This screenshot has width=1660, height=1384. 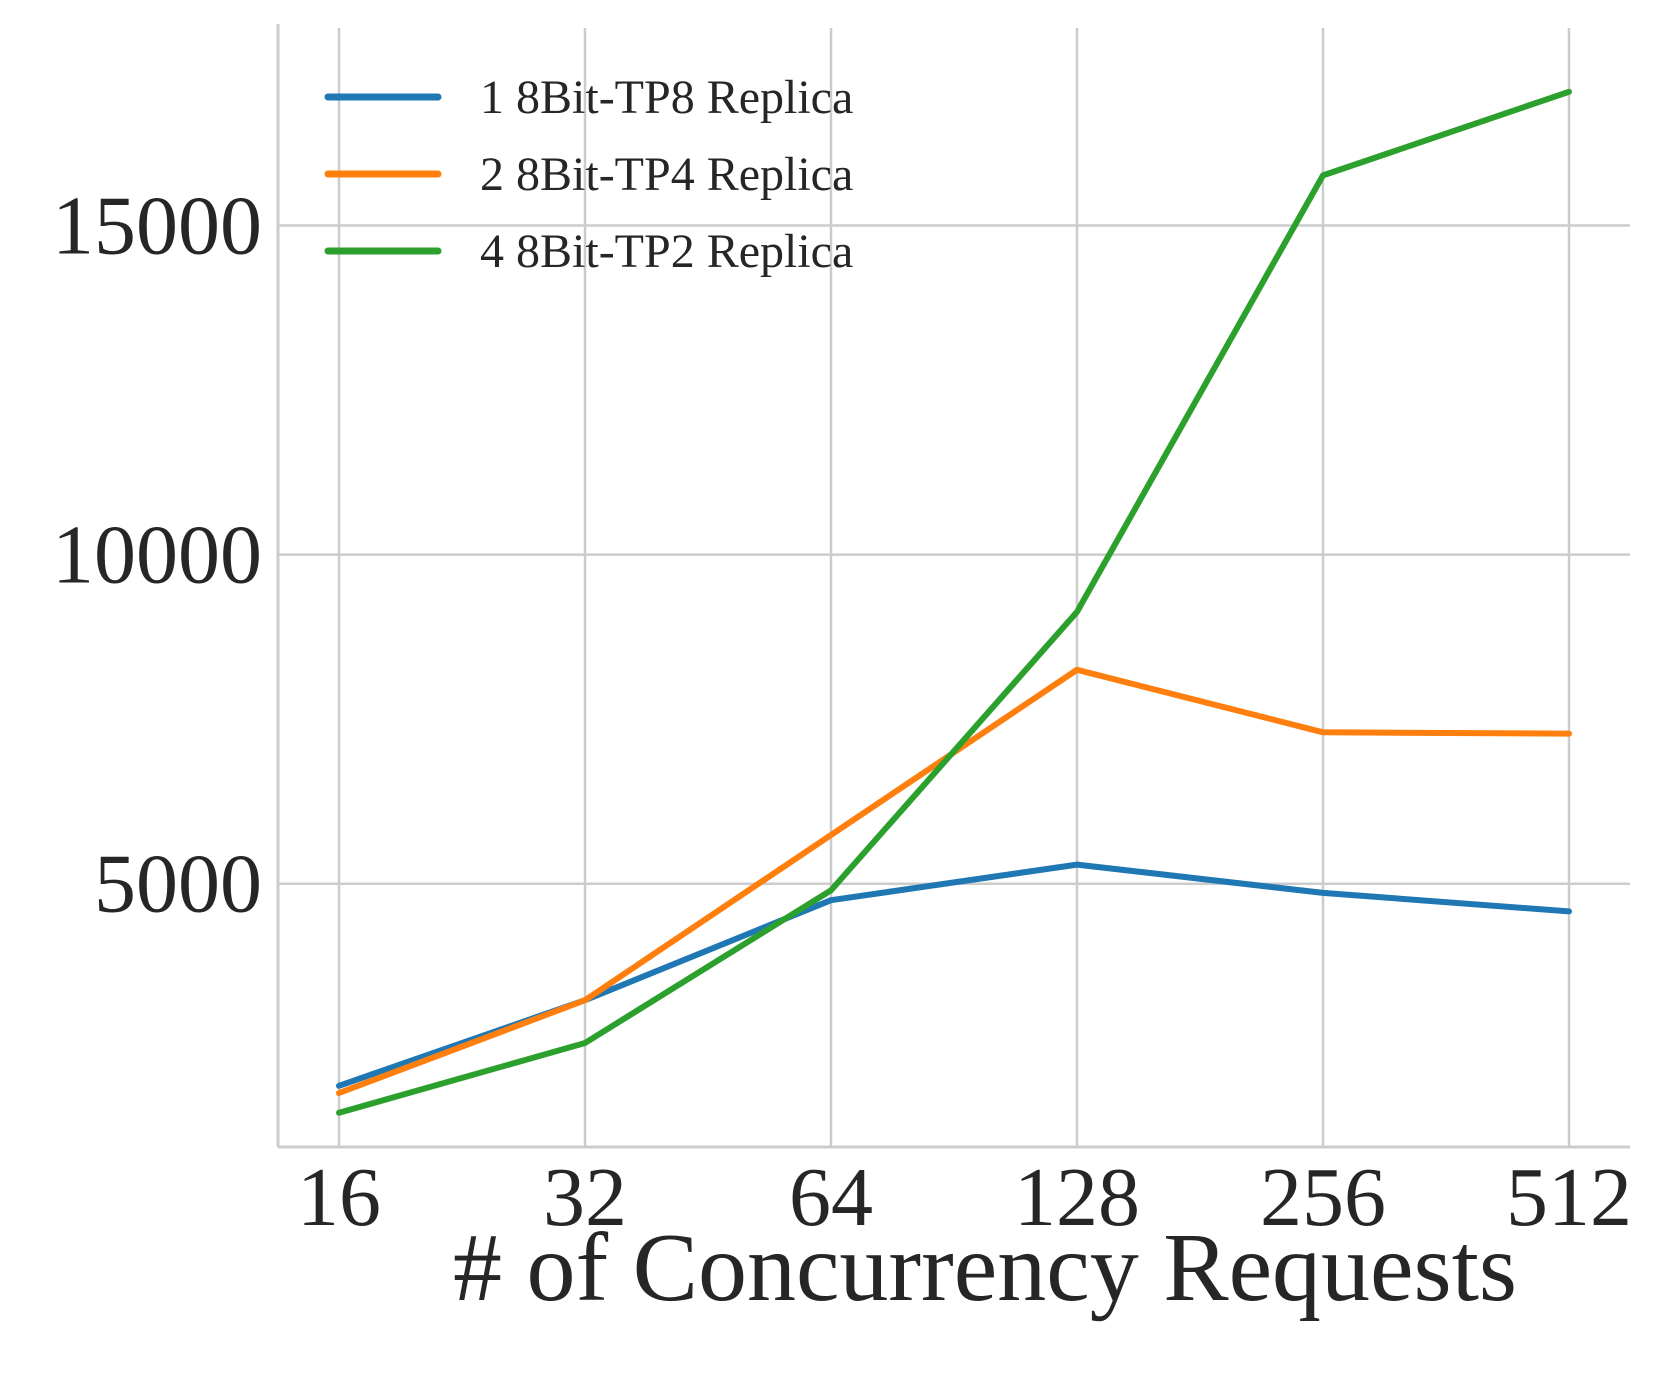 I want to click on legend-item-2: 2 8Bit-TP4 Replica, so click(x=588, y=174).